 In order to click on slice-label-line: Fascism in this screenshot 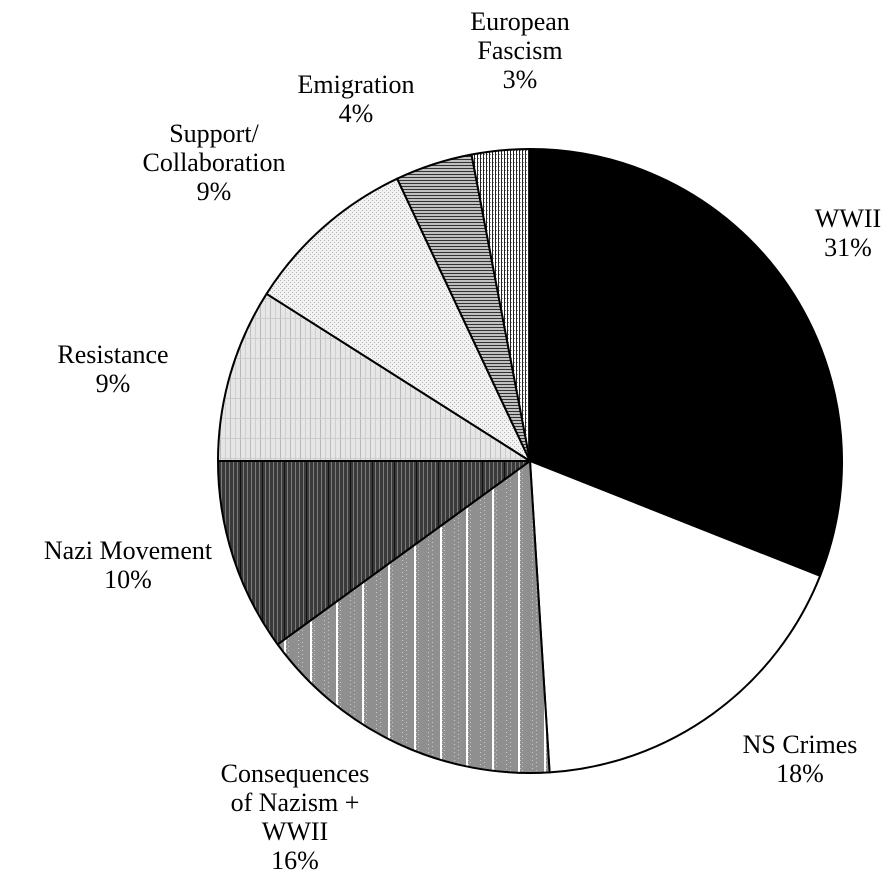, I will do `click(519, 50)`.